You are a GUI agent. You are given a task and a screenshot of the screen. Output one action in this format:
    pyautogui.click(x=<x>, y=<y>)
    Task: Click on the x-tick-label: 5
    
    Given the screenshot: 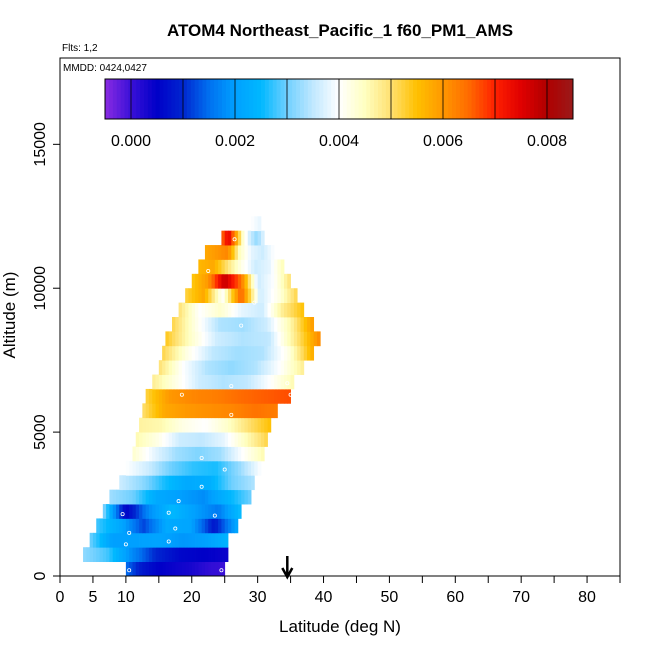 What is the action you would take?
    pyautogui.click(x=92, y=597)
    